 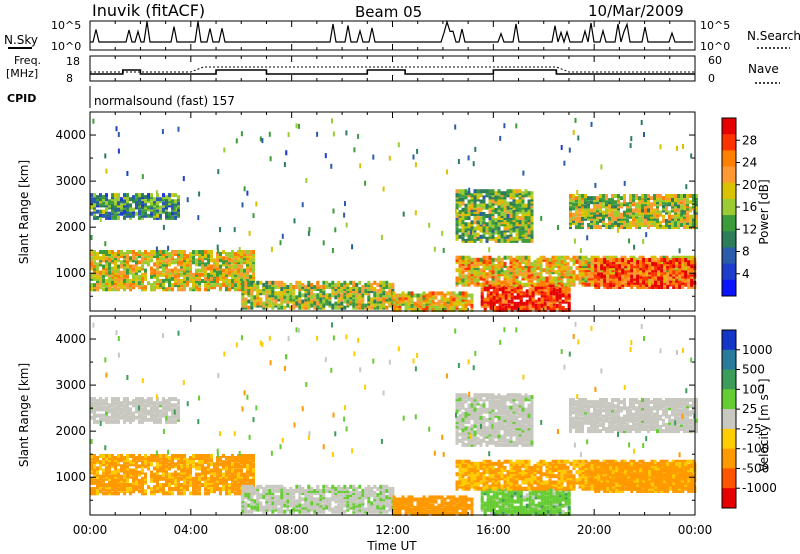 What do you see at coordinates (21, 98) in the screenshot?
I see `cpid-label: CPID` at bounding box center [21, 98].